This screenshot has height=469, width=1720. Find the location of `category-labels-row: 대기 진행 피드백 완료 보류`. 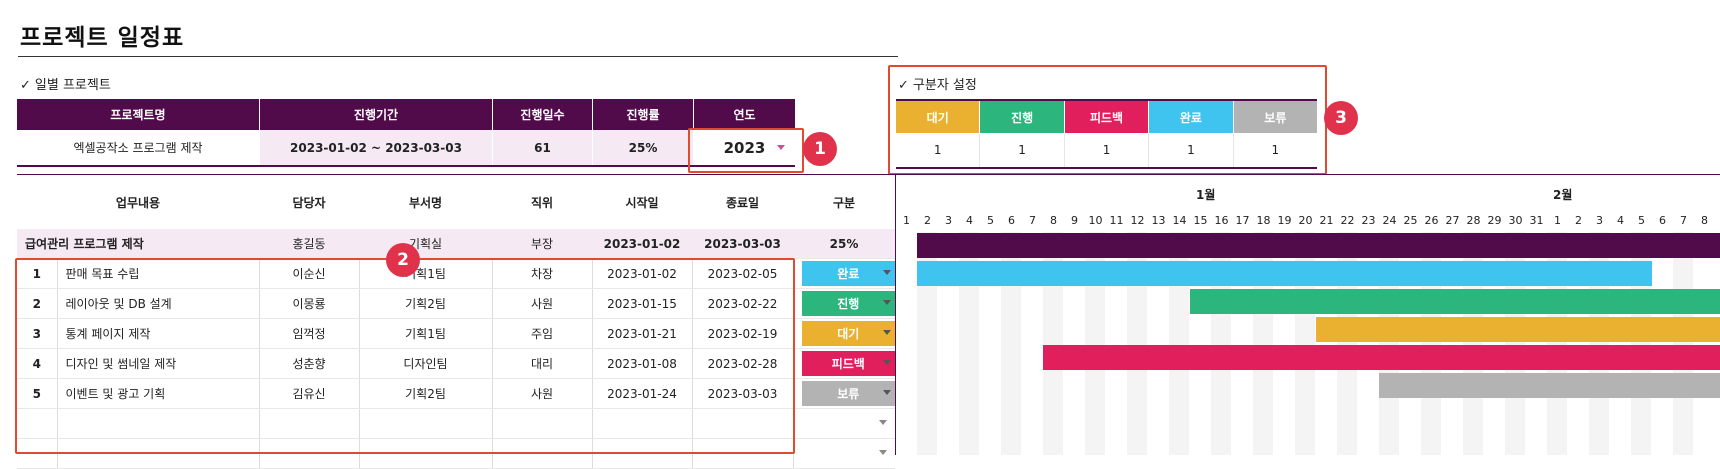

category-labels-row: 대기 진행 피드백 완료 보류 is located at coordinates (1107, 117).